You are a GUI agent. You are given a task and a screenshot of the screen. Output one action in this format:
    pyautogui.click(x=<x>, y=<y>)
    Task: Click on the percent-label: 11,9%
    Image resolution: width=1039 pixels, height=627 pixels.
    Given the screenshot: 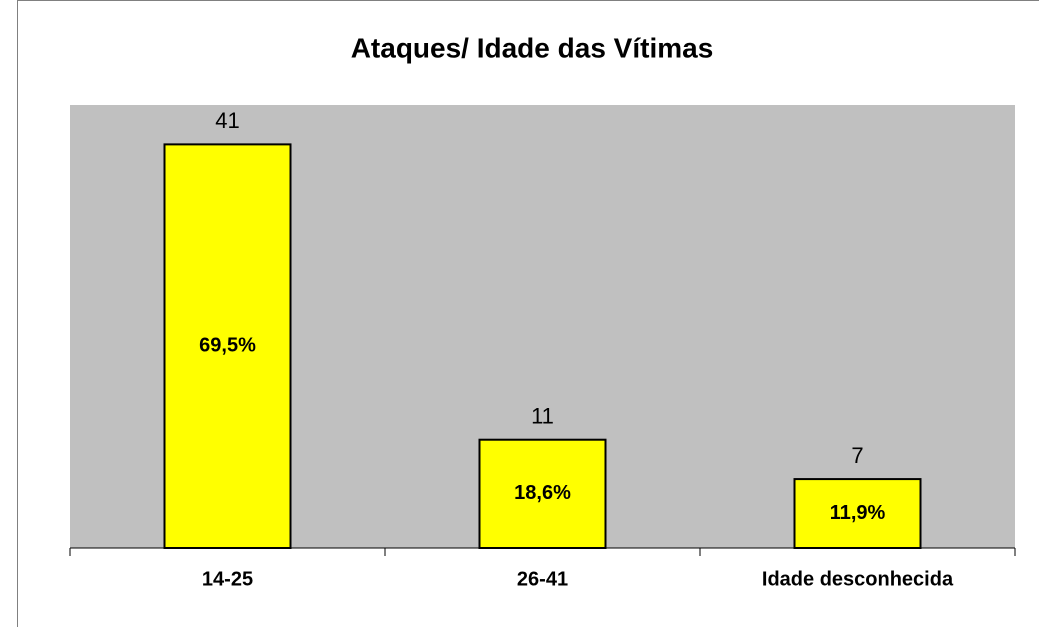 What is the action you would take?
    pyautogui.click(x=858, y=513)
    